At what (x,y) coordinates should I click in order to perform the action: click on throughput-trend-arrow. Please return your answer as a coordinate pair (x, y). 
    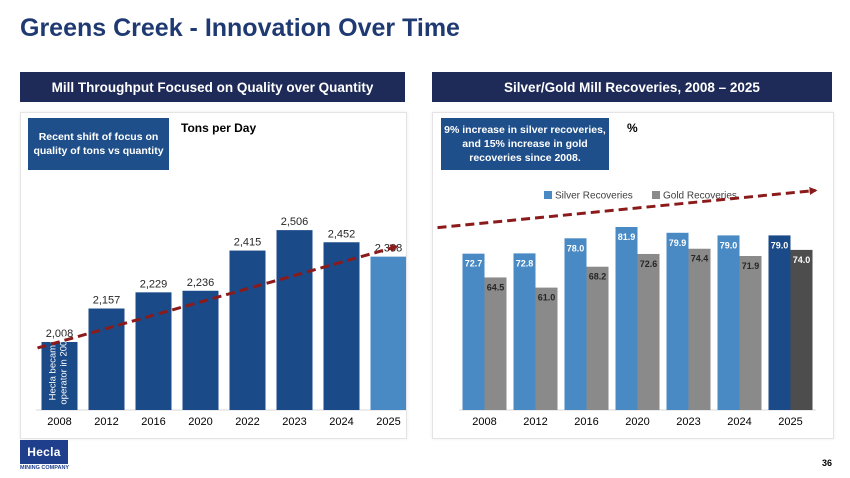
    Looking at the image, I should click on (218, 297).